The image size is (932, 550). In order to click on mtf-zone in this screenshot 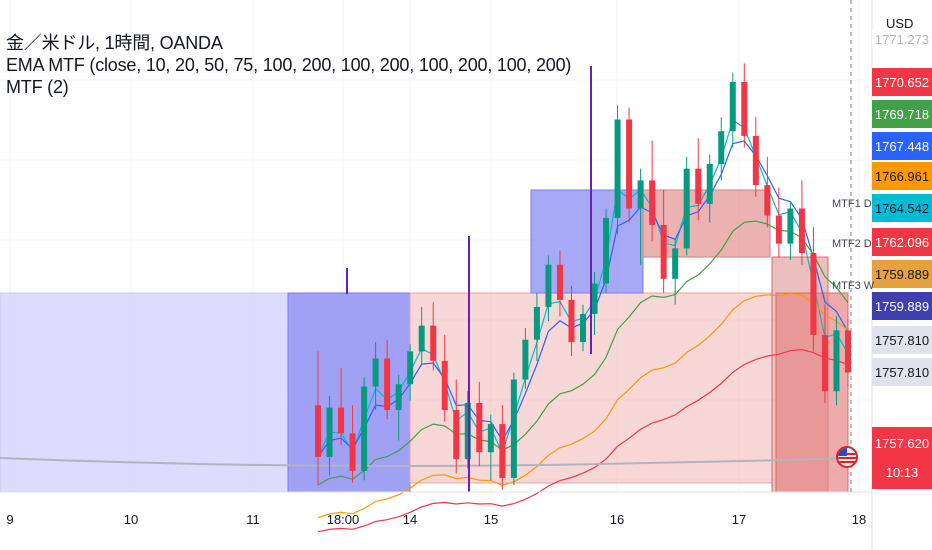, I will do `click(349, 392)`.